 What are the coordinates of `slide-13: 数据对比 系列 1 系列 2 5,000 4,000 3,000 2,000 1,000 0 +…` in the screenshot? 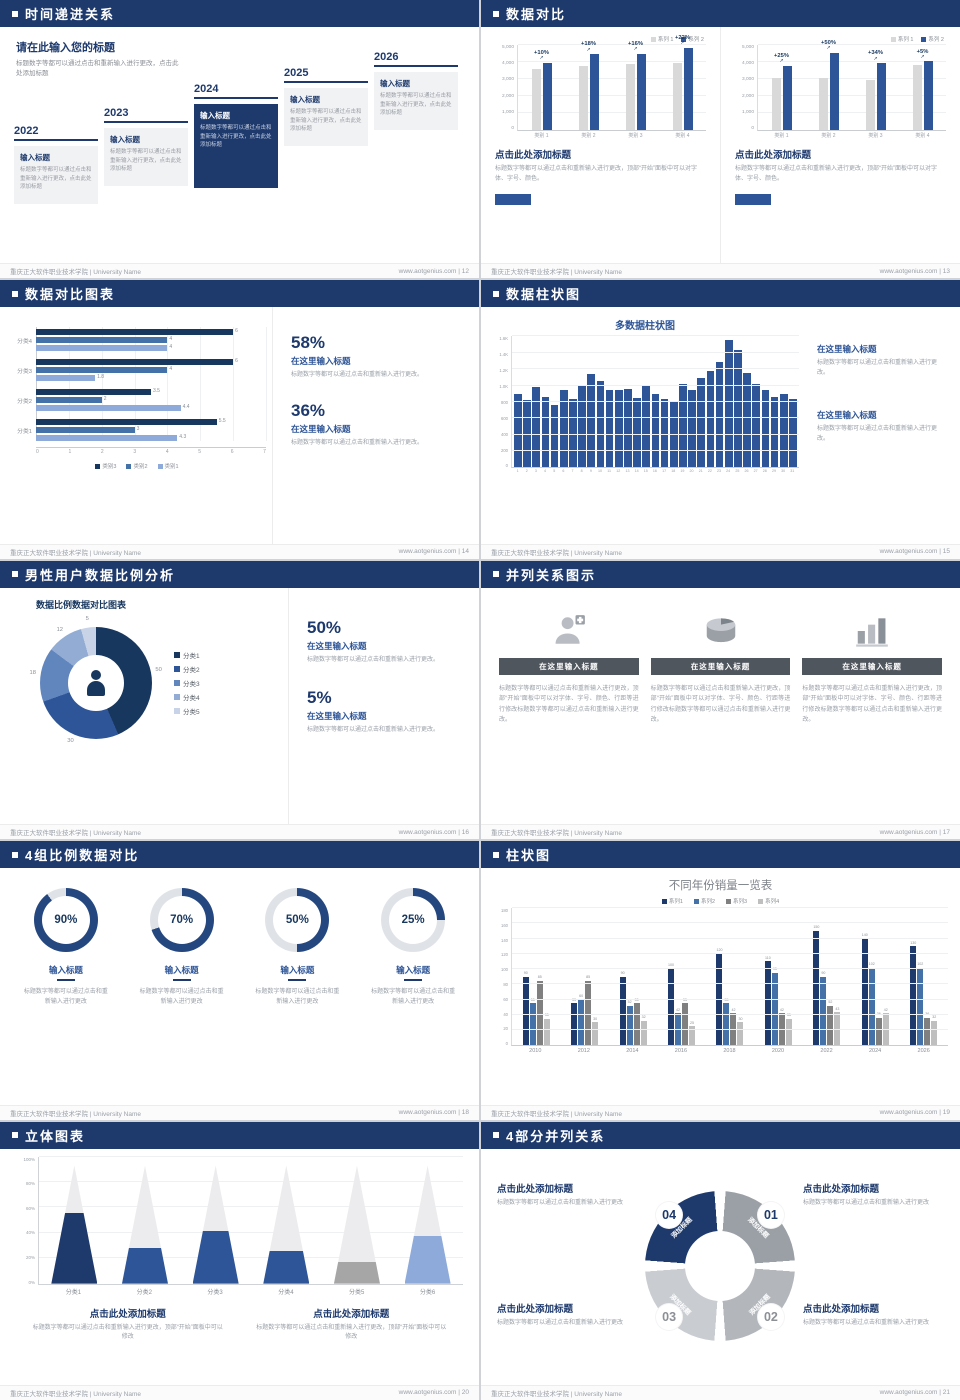 It's located at (720, 139).